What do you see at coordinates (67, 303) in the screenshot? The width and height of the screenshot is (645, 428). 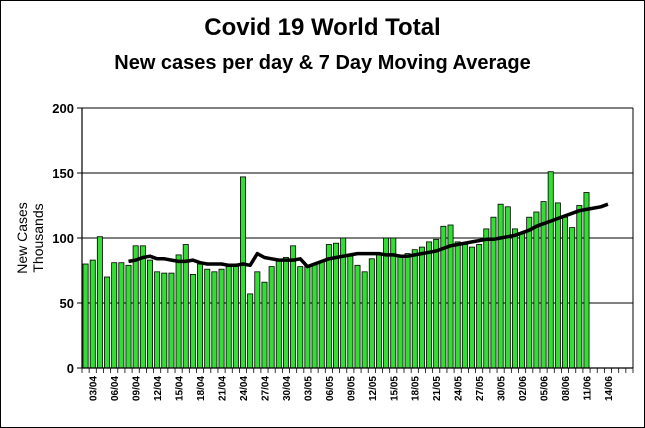 I see `y-tick-label: 50` at bounding box center [67, 303].